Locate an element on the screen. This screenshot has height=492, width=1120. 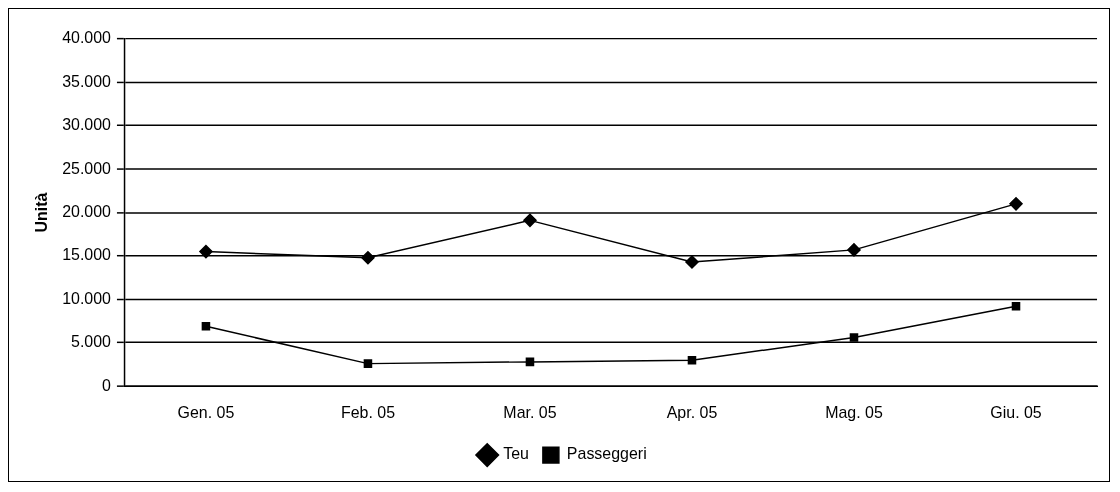
y-tick-label: 25.000 is located at coordinates (87, 168).